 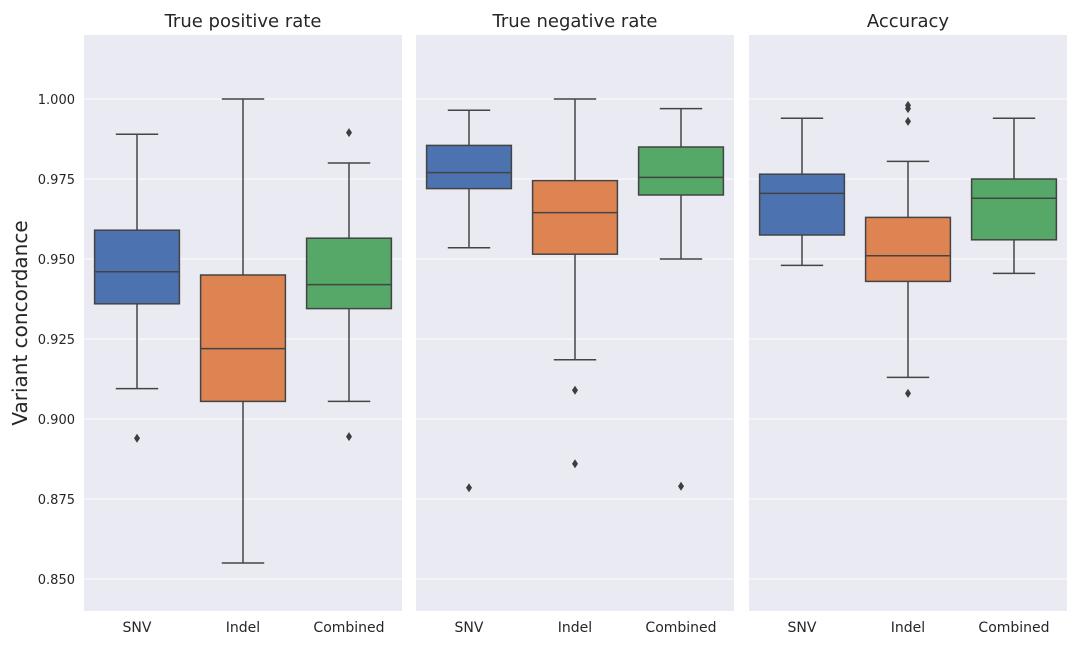 I want to click on y-axis-label: Variant concordance, so click(x=20, y=322).